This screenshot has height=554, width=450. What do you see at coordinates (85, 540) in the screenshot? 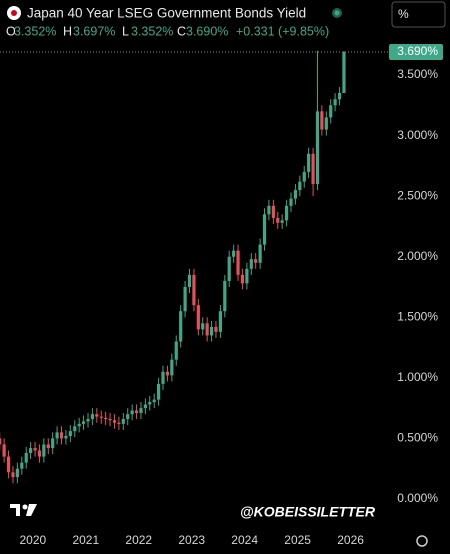
I see `x-tick-label: 2021` at bounding box center [85, 540].